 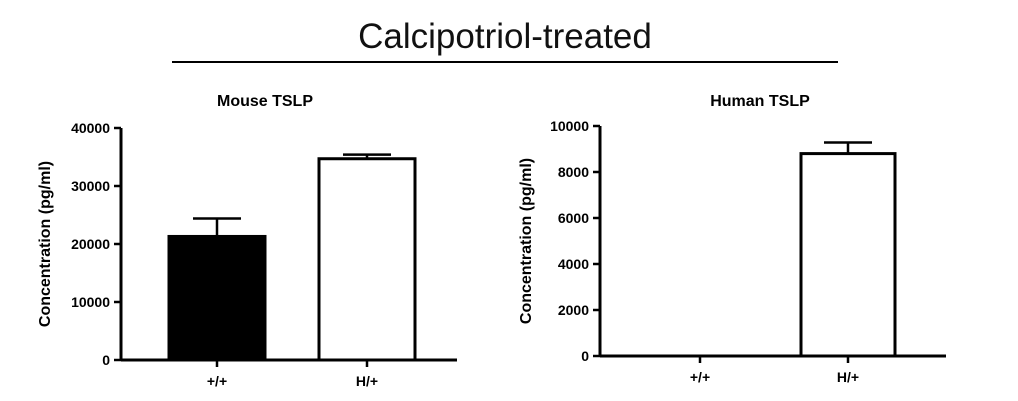 What do you see at coordinates (217, 381) in the screenshot?
I see `mouse-tslp-x-tick-label: +/+` at bounding box center [217, 381].